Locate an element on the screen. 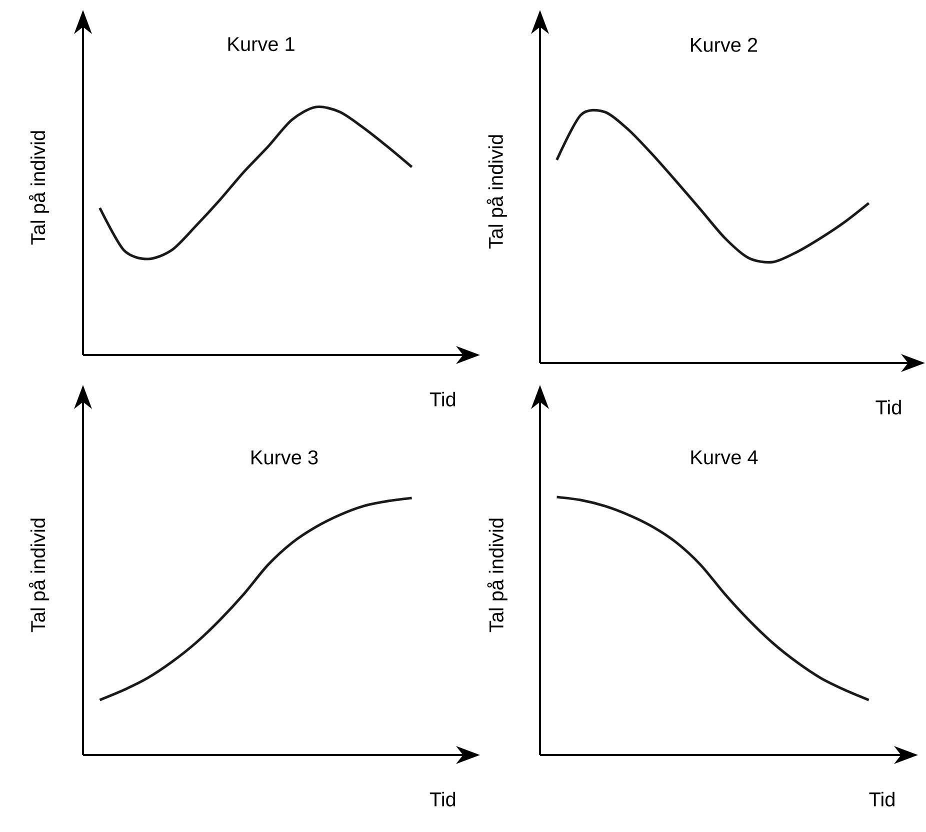 This screenshot has width=926, height=832. chart-title: Kurve 4 is located at coordinates (724, 457).